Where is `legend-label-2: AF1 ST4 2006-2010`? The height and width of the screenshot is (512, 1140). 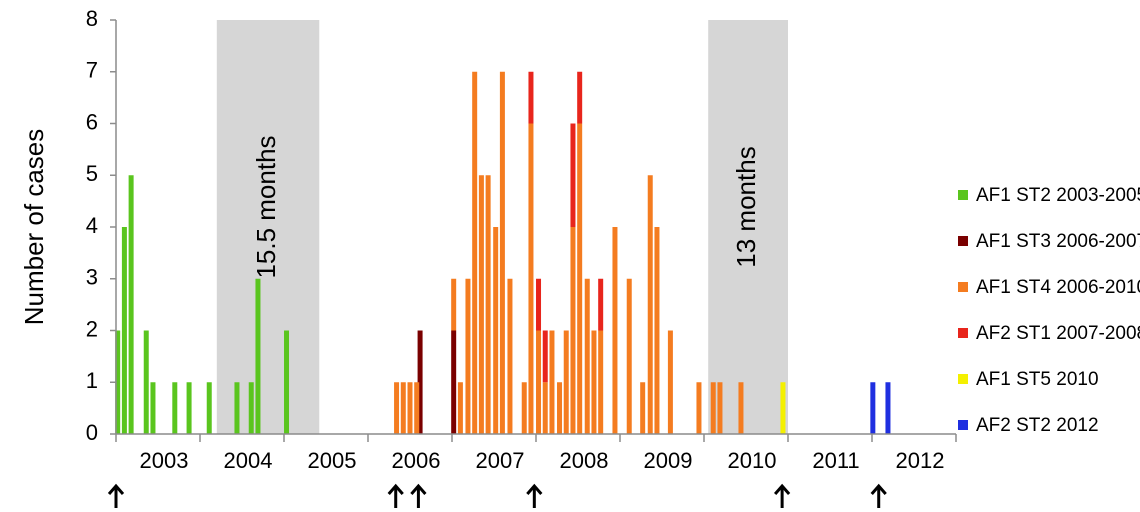 legend-label-2: AF1 ST4 2006-2010 is located at coordinates (1058, 287).